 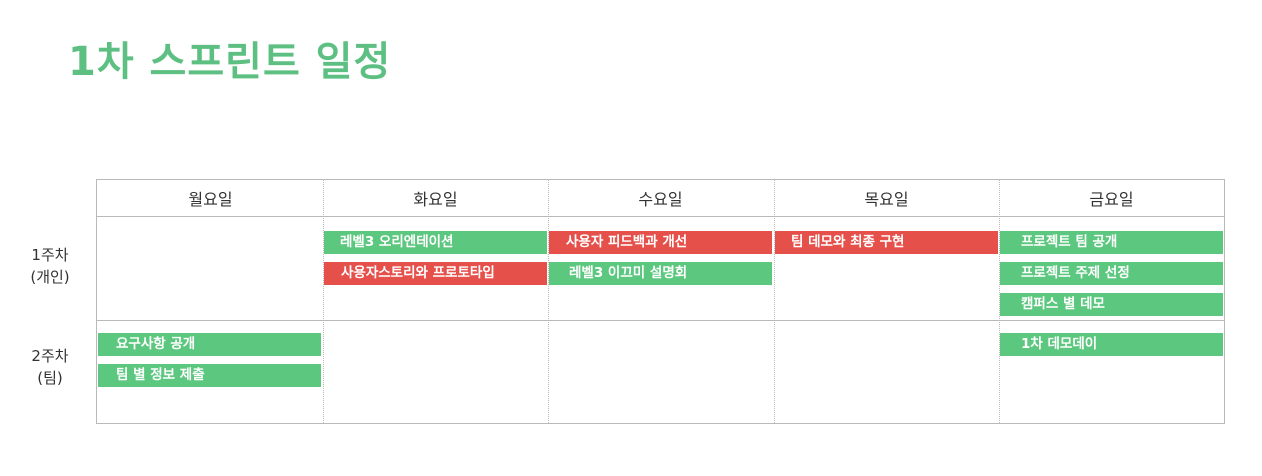 I want to click on event-team-demo: 팀 데모와 최종 구현, so click(x=886, y=242).